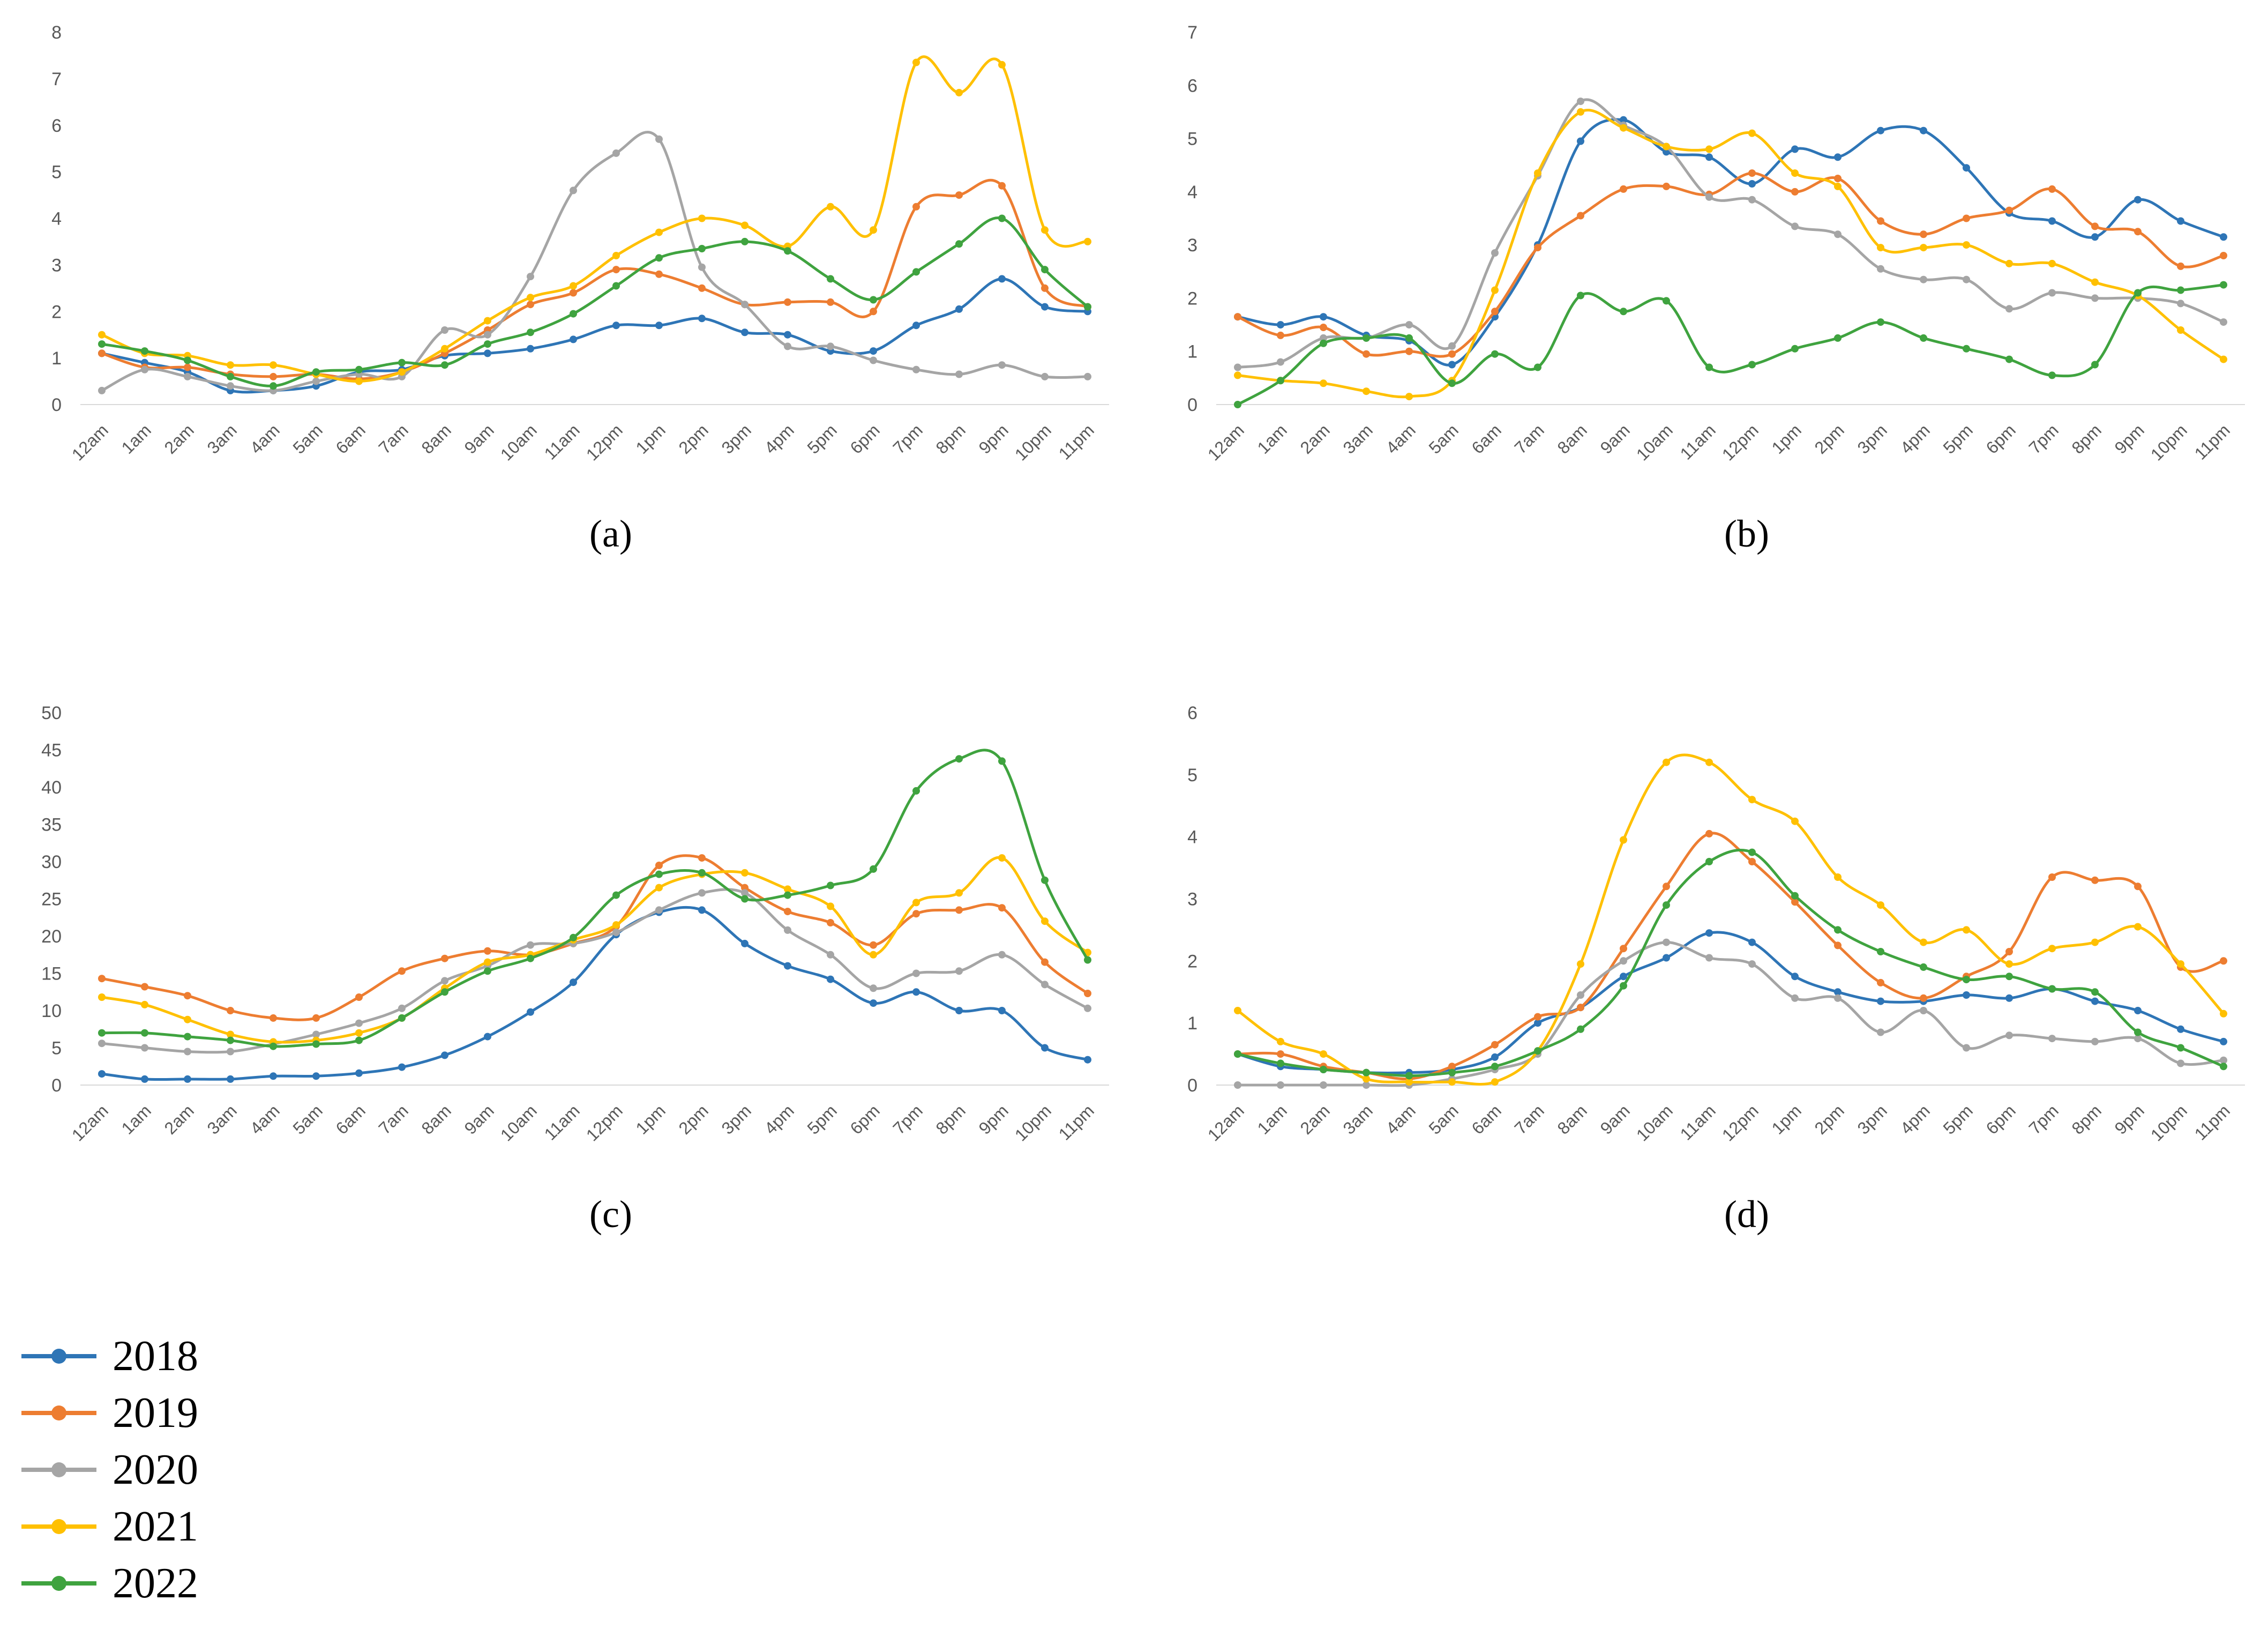 The width and height of the screenshot is (2268, 1630). What do you see at coordinates (2212, 1122) in the screenshot?
I see `x-tick-label-d-11pm: 11pm` at bounding box center [2212, 1122].